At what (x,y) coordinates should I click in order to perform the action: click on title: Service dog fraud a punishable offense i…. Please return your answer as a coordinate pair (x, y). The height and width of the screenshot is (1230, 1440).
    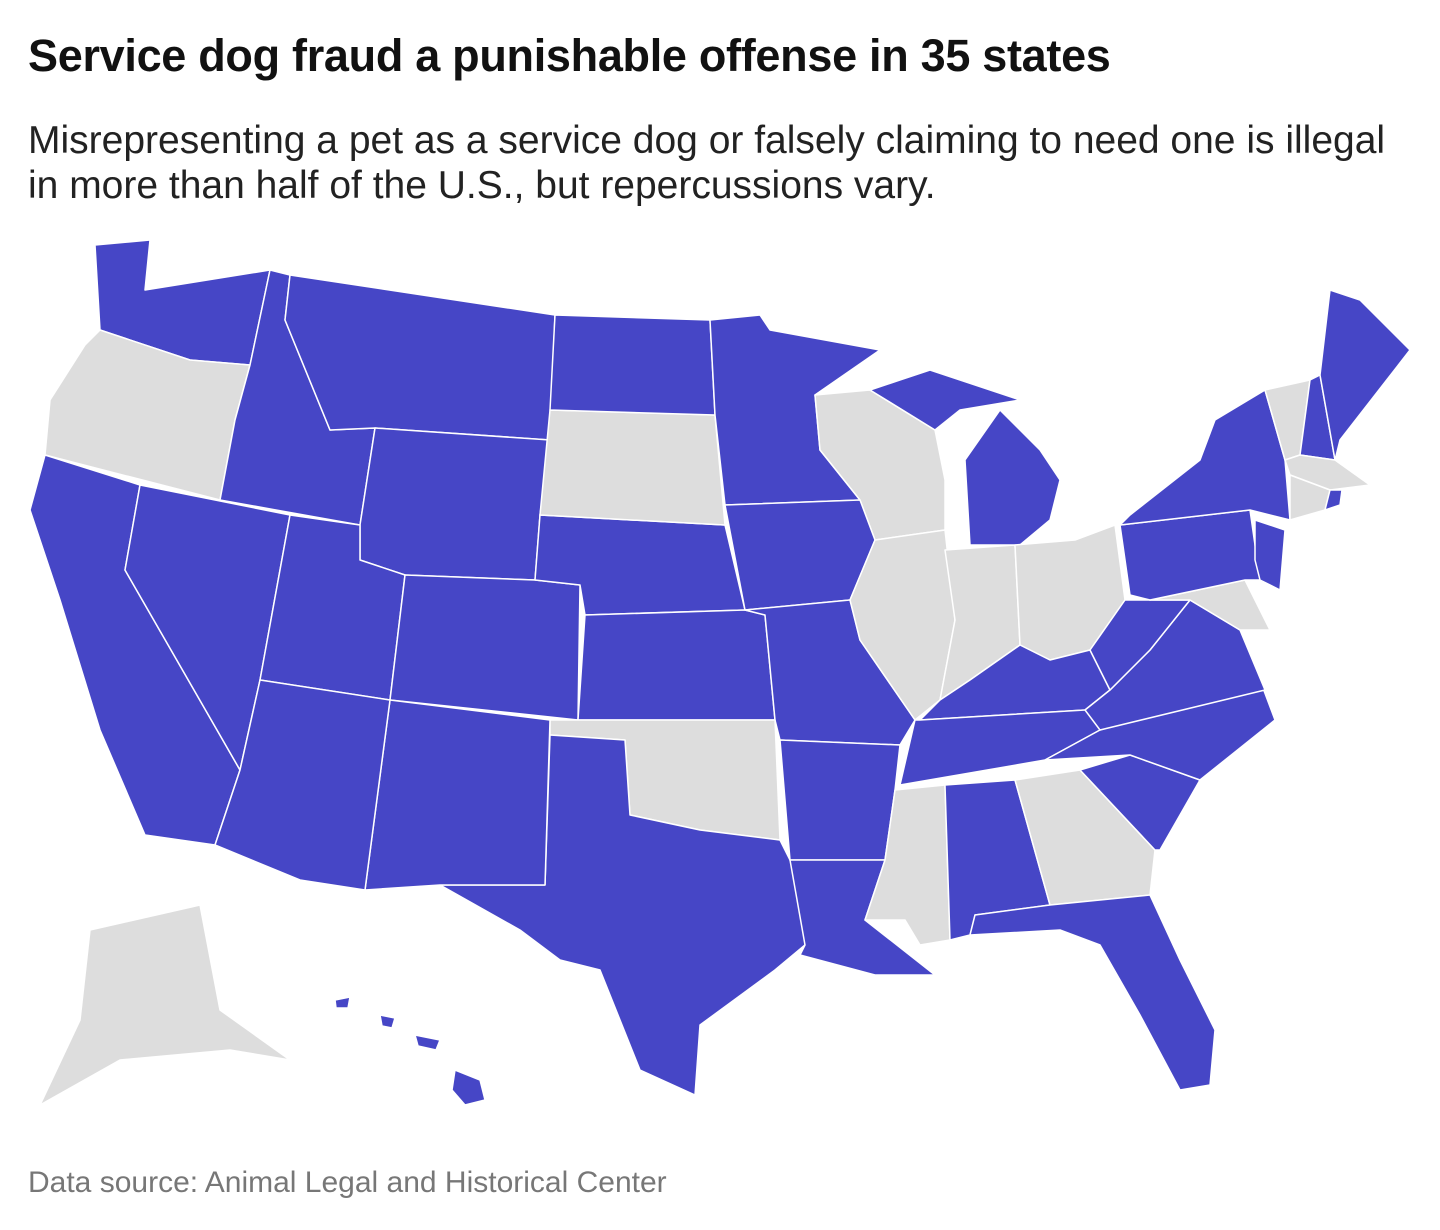
    Looking at the image, I should click on (569, 55).